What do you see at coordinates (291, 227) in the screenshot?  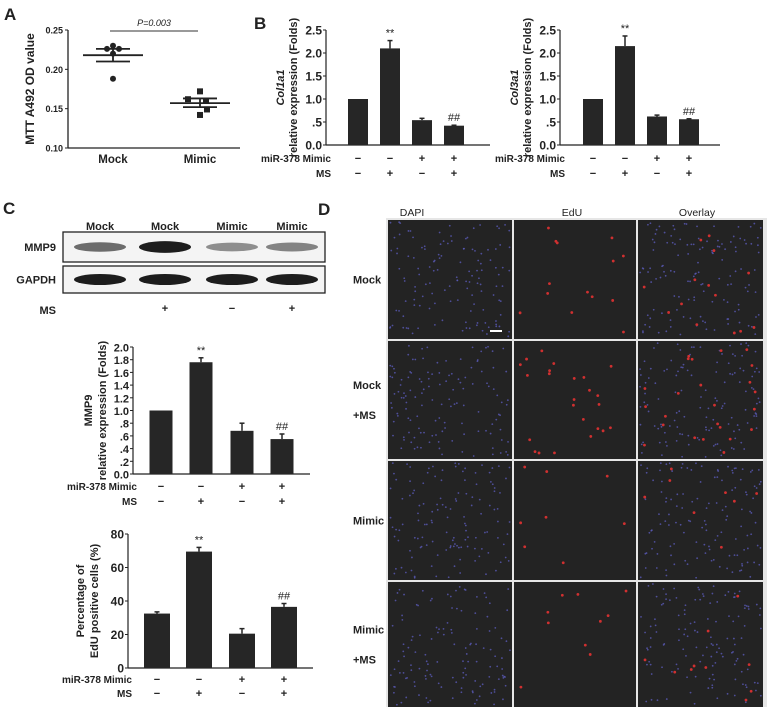 I see `lane-label: Mimic` at bounding box center [291, 227].